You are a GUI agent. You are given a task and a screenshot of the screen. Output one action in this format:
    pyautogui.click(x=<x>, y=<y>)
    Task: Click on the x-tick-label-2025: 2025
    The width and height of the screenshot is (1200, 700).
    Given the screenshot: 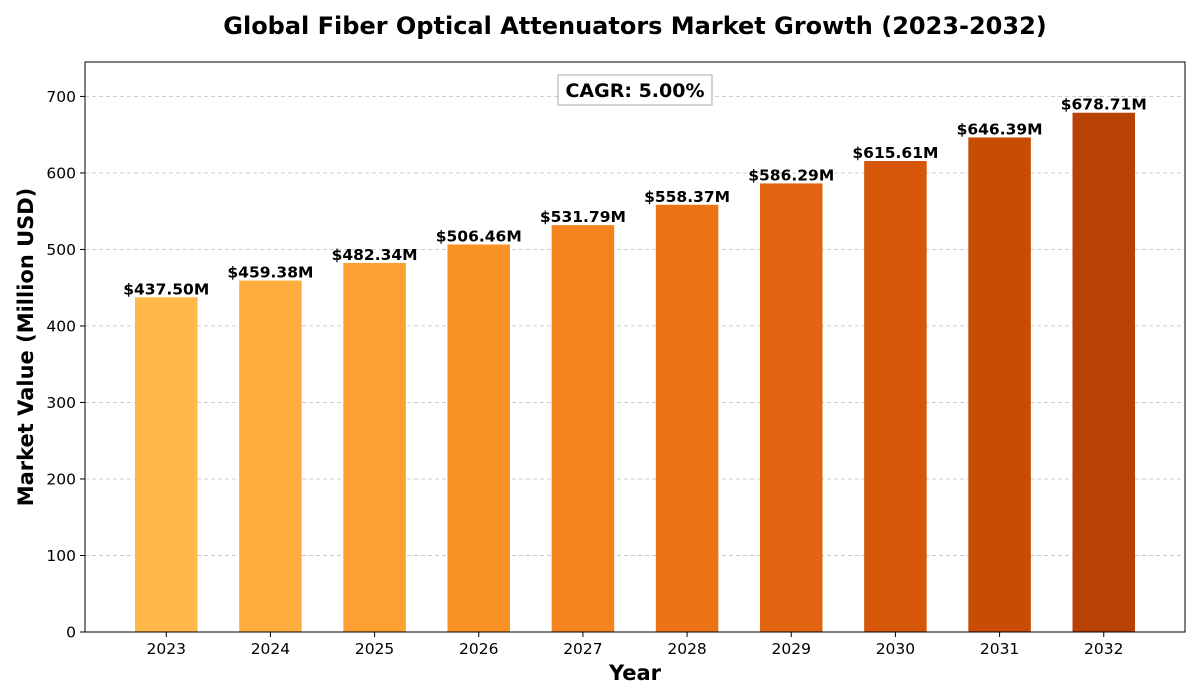 What is the action you would take?
    pyautogui.click(x=374, y=649)
    